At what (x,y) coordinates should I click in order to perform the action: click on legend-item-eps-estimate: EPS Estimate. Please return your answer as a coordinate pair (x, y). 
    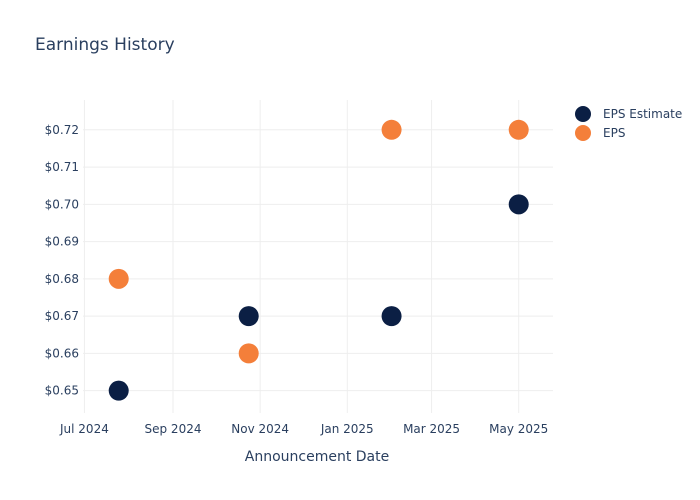
    Looking at the image, I should click on (628, 114).